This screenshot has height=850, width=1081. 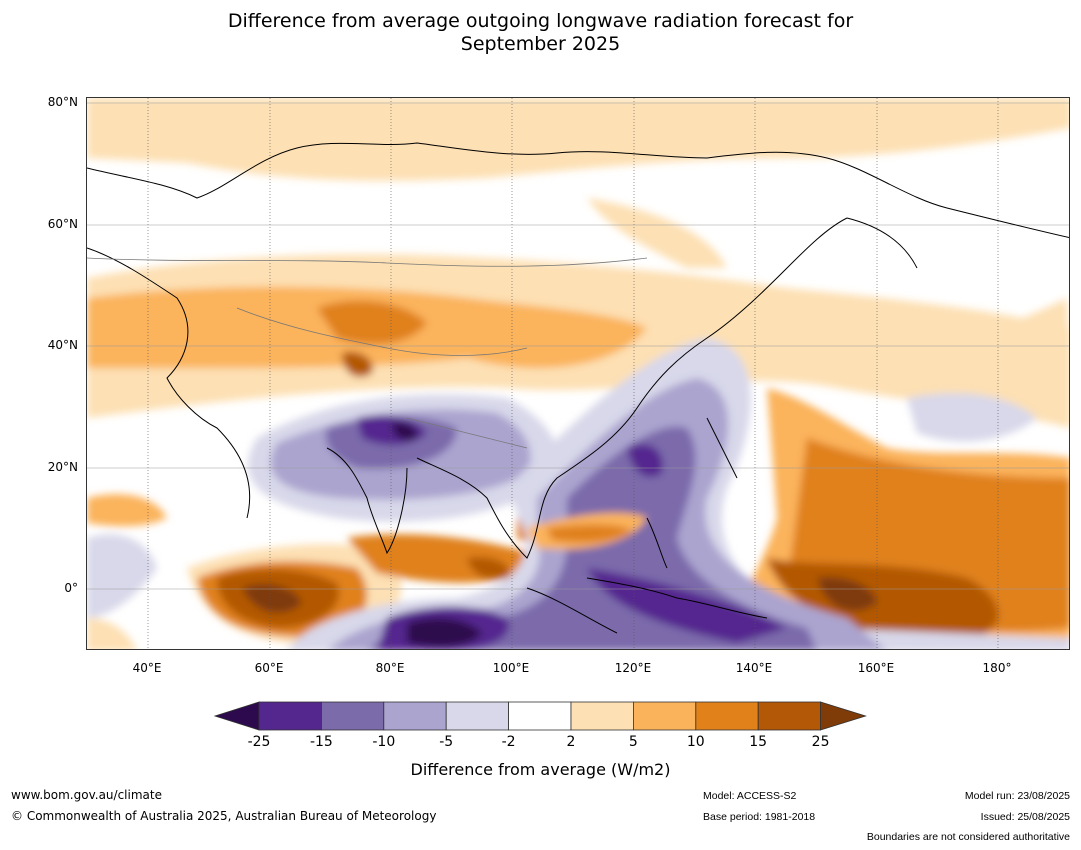 What do you see at coordinates (820, 742) in the screenshot?
I see `colorbar-tick-label: 25` at bounding box center [820, 742].